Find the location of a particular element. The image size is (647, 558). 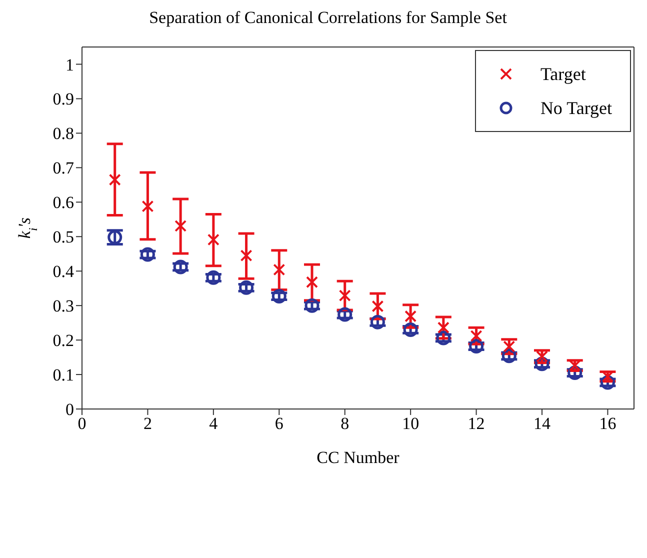

y-tick-label: 0.8 is located at coordinates (63, 134).